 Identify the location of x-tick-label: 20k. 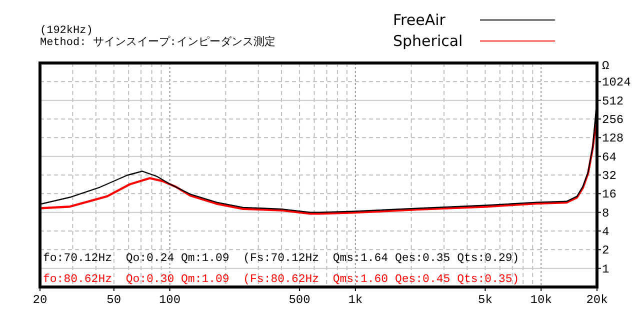
(597, 300).